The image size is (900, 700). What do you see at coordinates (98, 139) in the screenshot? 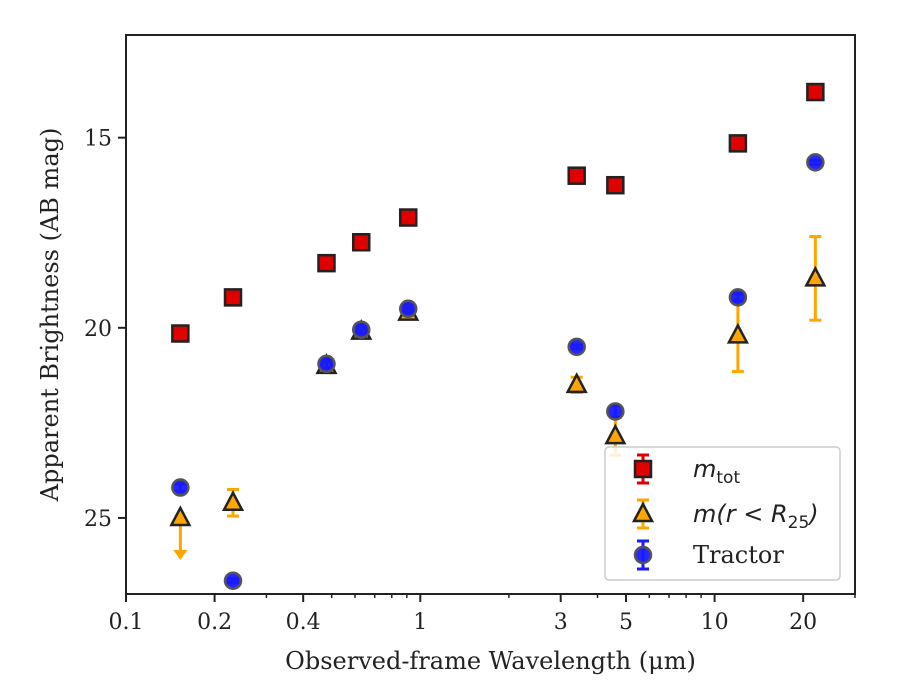
I see `y-tick-label: 15` at bounding box center [98, 139].